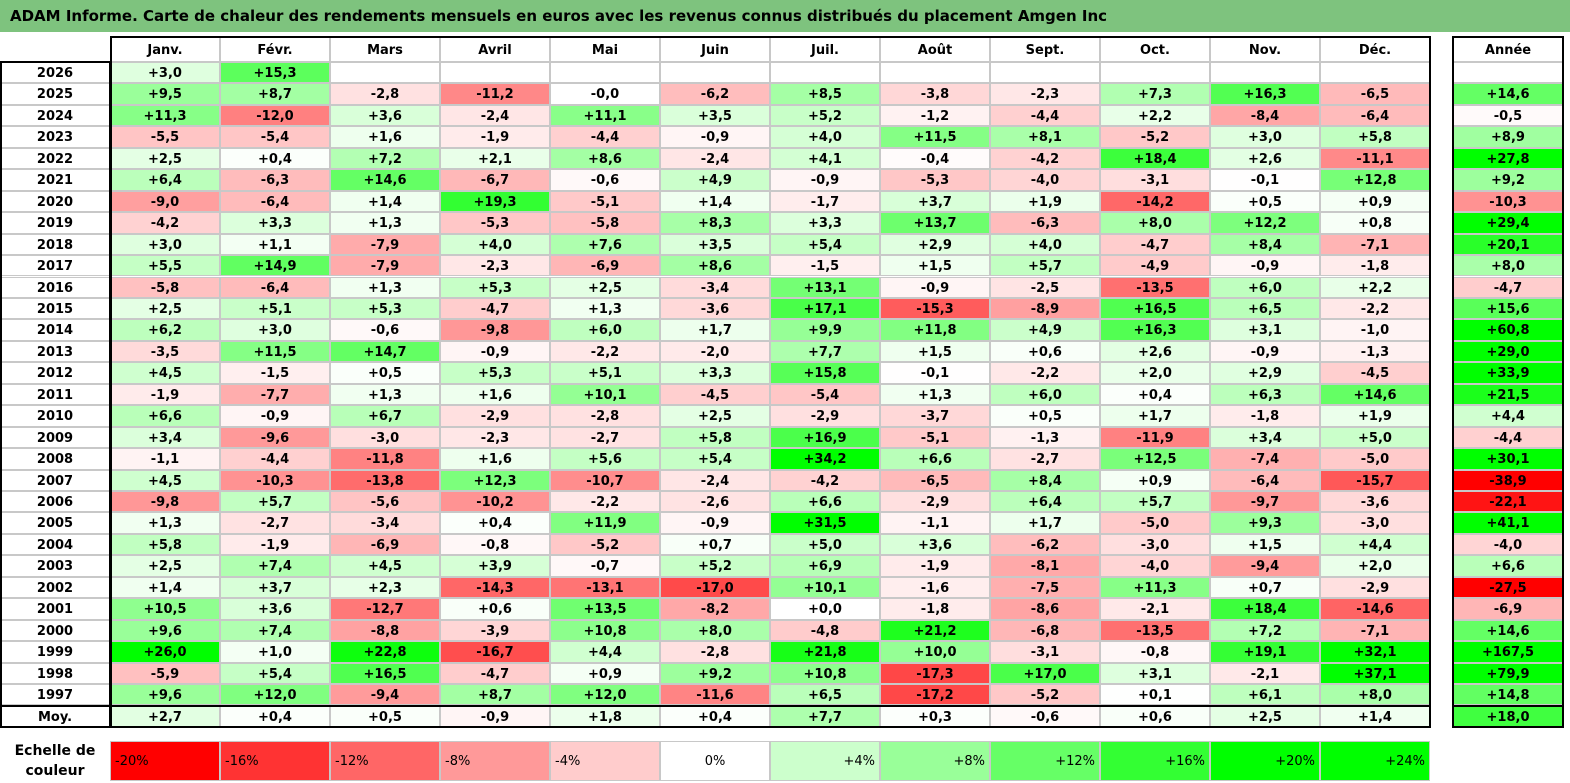 This screenshot has width=1570, height=783. What do you see at coordinates (495, 566) in the screenshot?
I see `heatmap-cell: +3,9` at bounding box center [495, 566].